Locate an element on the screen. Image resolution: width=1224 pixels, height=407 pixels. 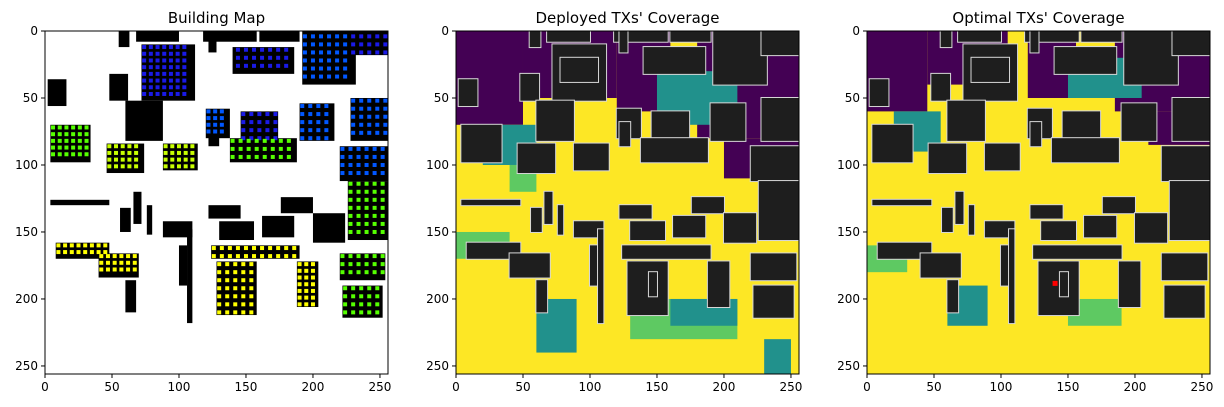
y-tick-label: 250 is located at coordinates (26, 366).